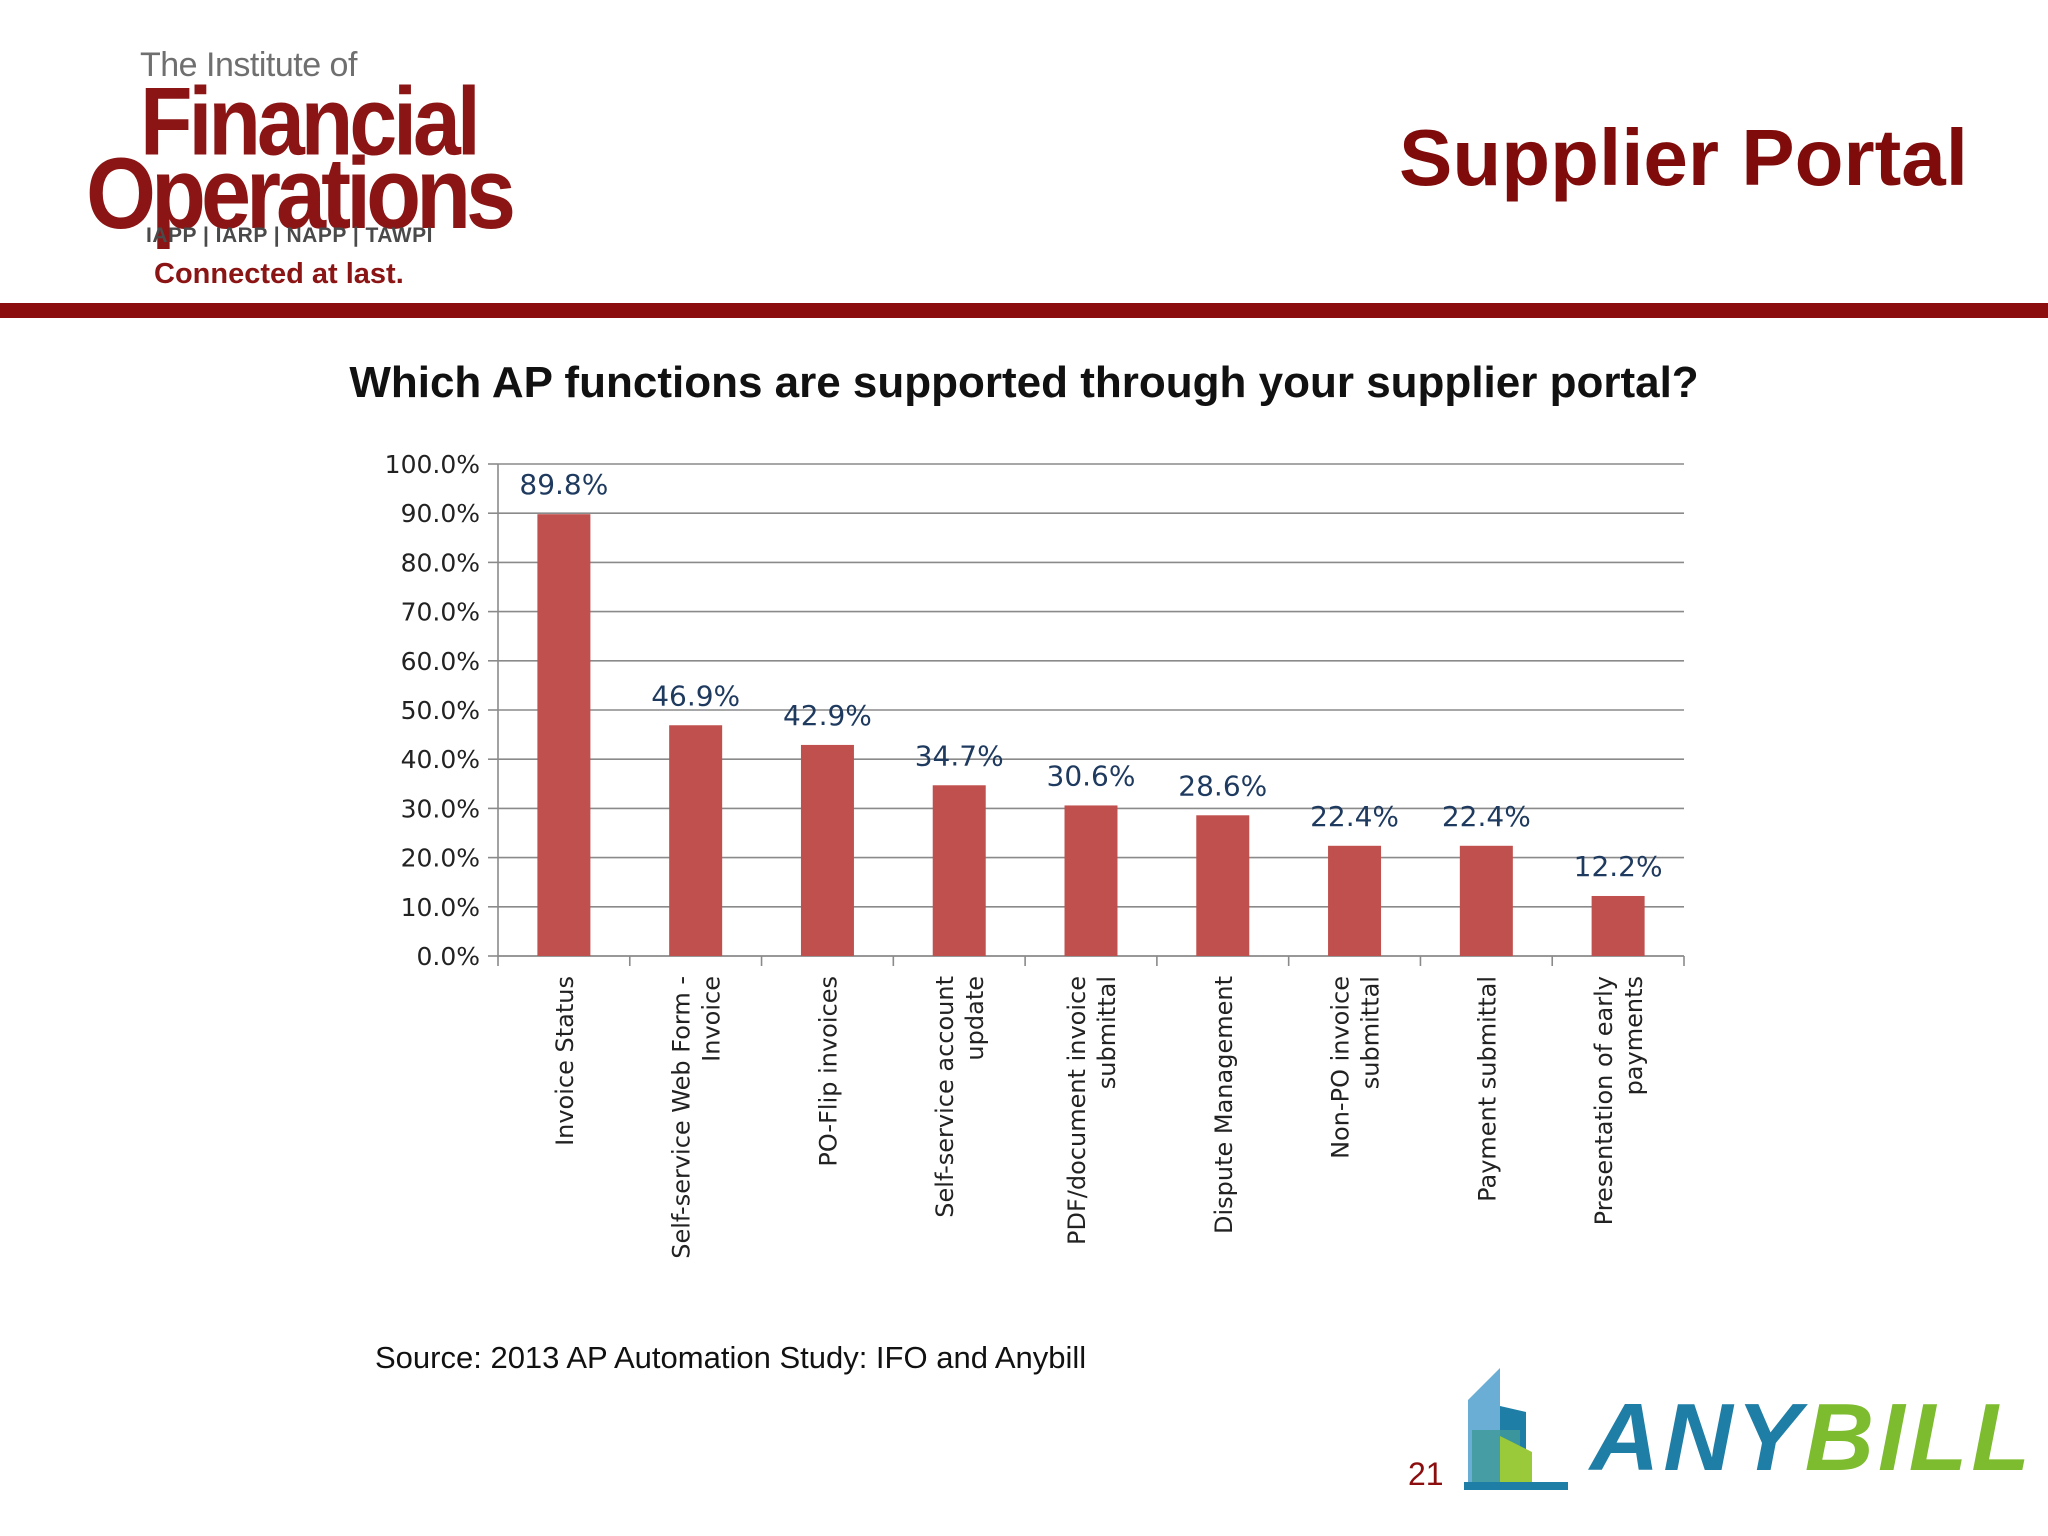 Image resolution: width=2048 pixels, height=1536 pixels. I want to click on y-tick-label: 50.0%, so click(440, 710).